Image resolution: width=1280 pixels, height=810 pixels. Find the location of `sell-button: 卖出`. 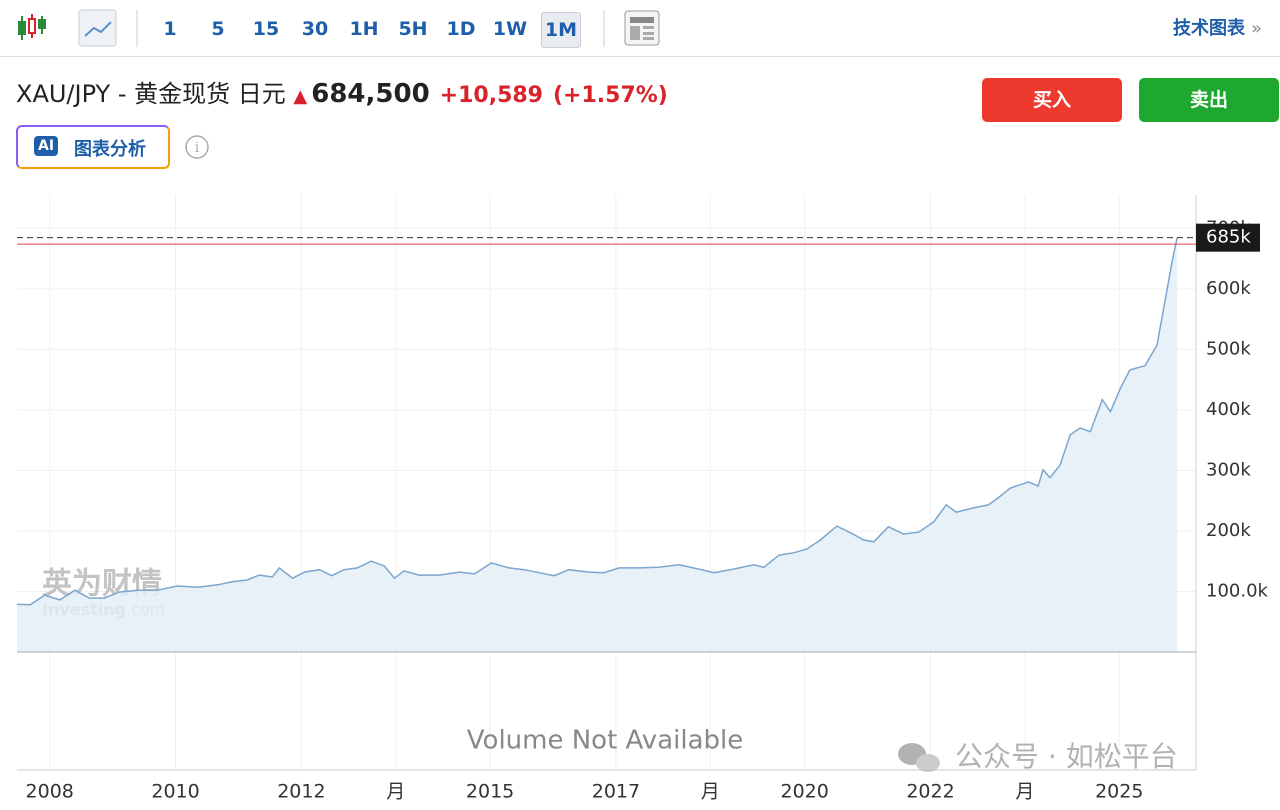

sell-button: 卖出 is located at coordinates (1209, 100).